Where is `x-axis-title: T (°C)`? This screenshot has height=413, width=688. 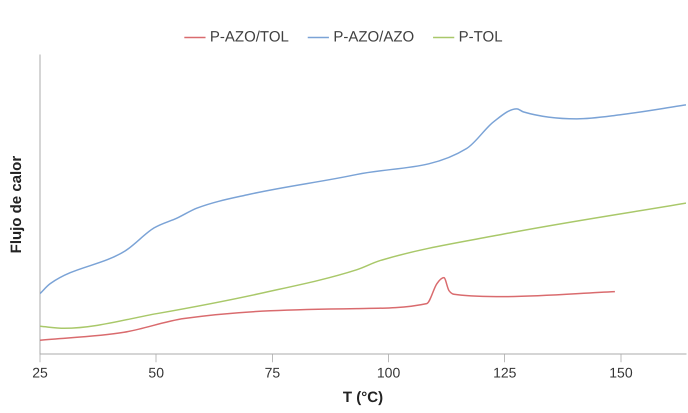 x-axis-title: T (°C) is located at coordinates (363, 397).